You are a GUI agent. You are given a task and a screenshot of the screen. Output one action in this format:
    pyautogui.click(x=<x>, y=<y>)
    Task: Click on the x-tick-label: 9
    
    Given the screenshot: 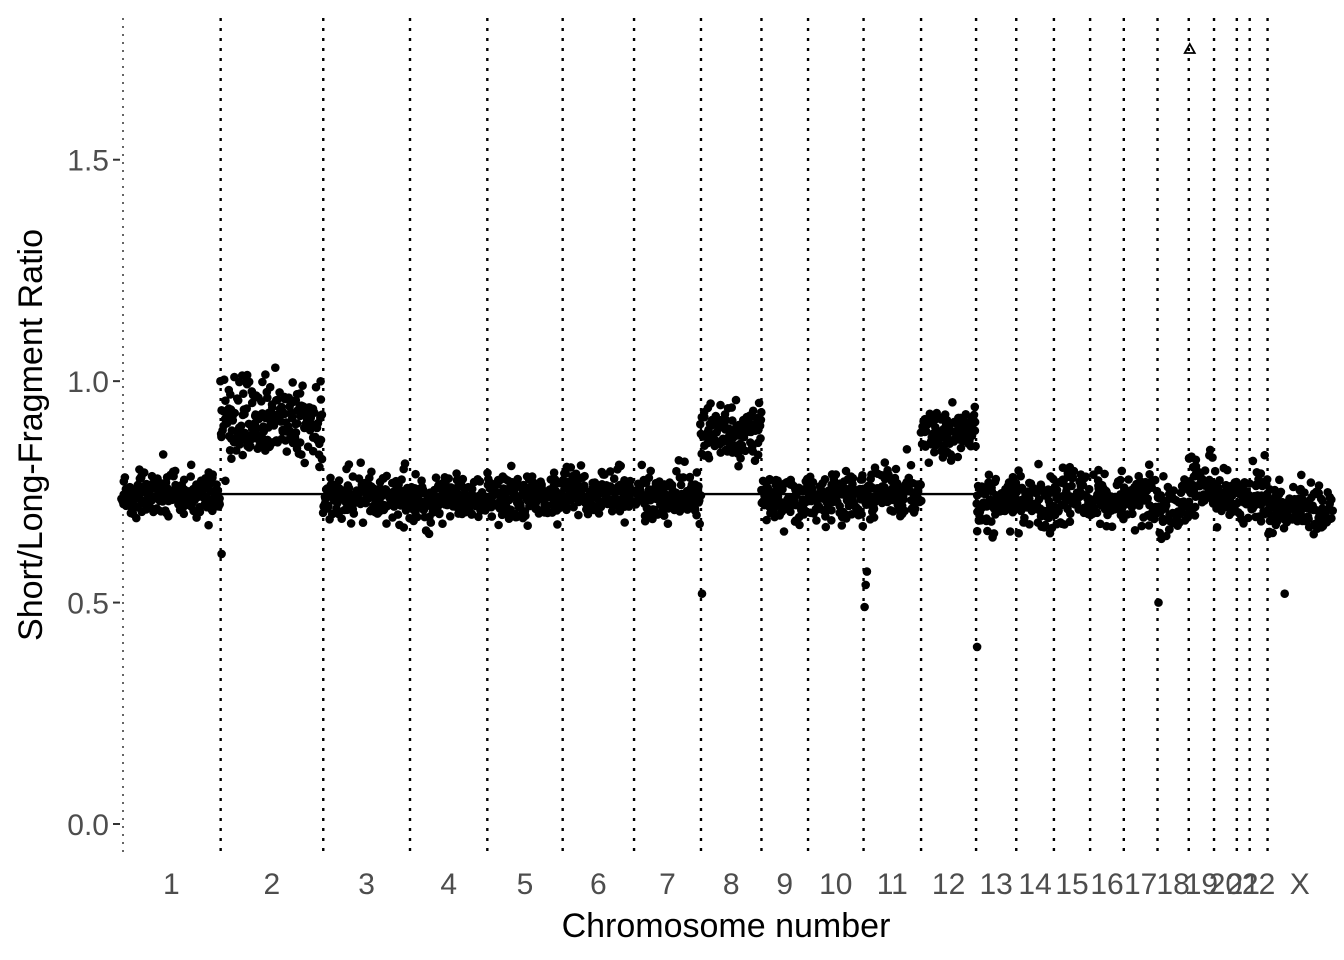 What is the action you would take?
    pyautogui.click(x=784, y=884)
    